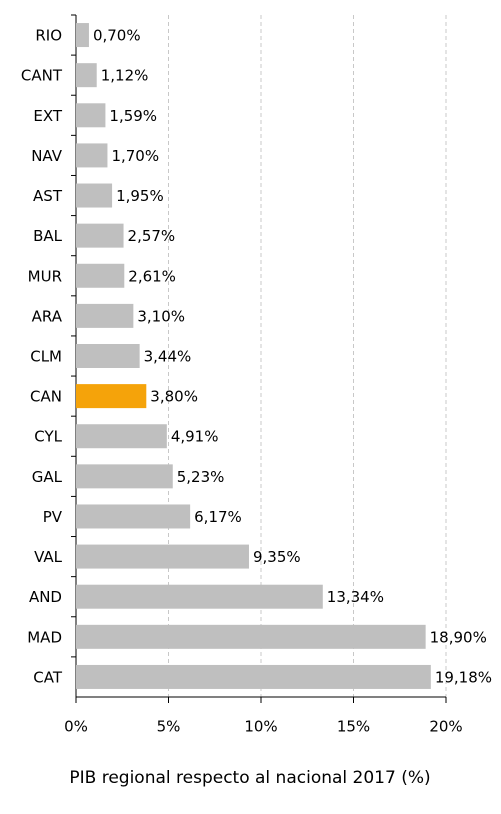 The height and width of the screenshot is (814, 501). I want to click on y-tick-label: AST, so click(48, 196).